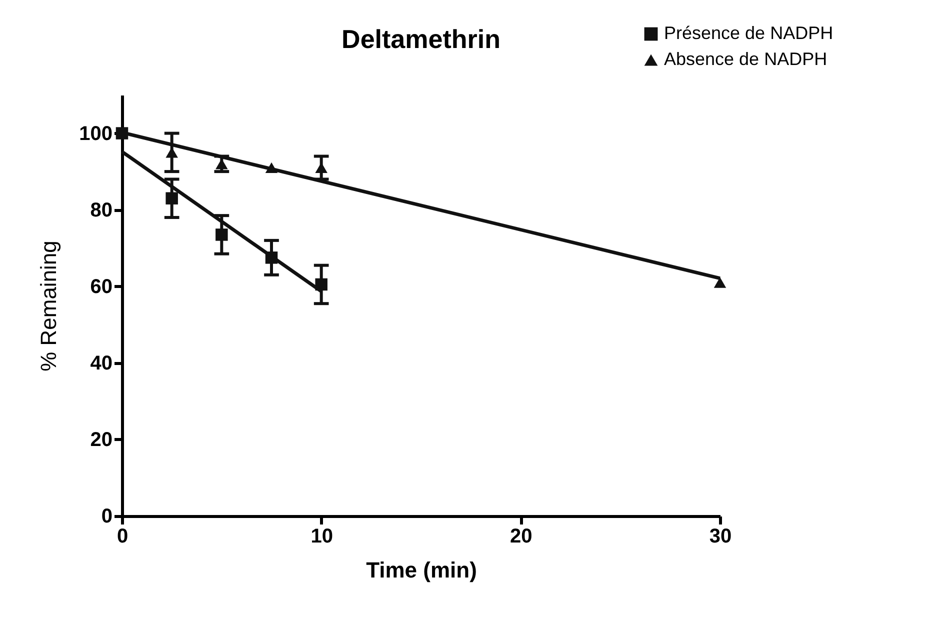 The width and height of the screenshot is (938, 619). What do you see at coordinates (101, 363) in the screenshot?
I see `y-tick-label: 40` at bounding box center [101, 363].